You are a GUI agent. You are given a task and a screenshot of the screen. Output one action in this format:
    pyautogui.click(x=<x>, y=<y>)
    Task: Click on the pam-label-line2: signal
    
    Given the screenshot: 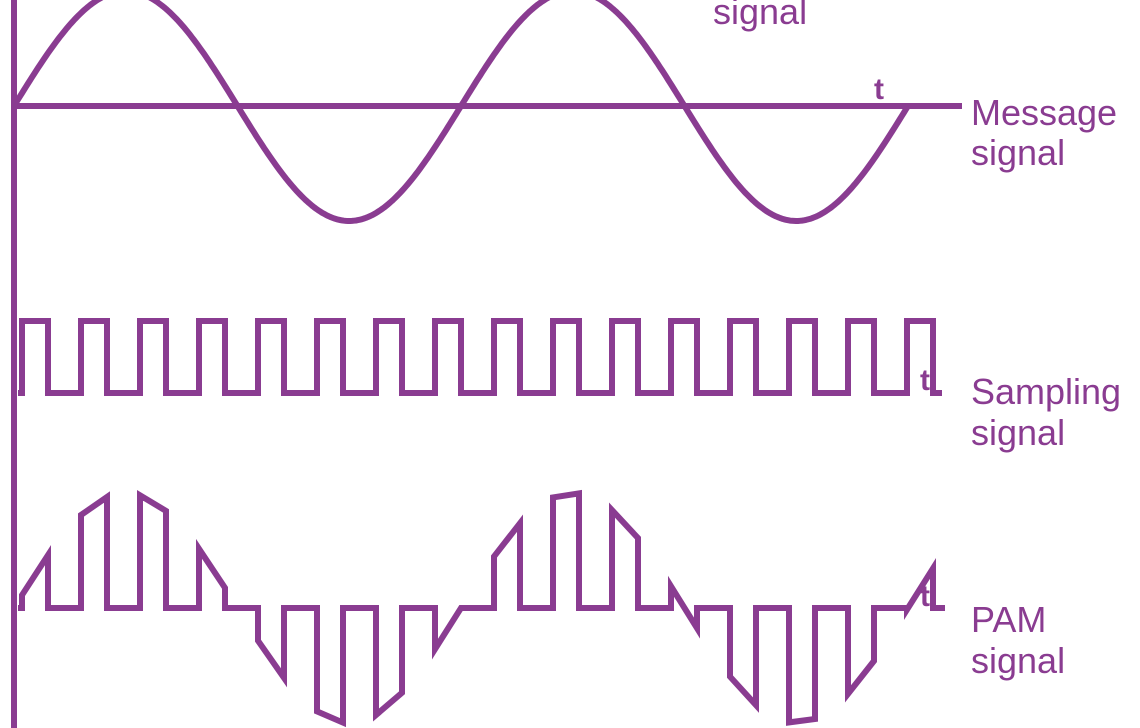 What is the action you would take?
    pyautogui.click(x=1018, y=660)
    